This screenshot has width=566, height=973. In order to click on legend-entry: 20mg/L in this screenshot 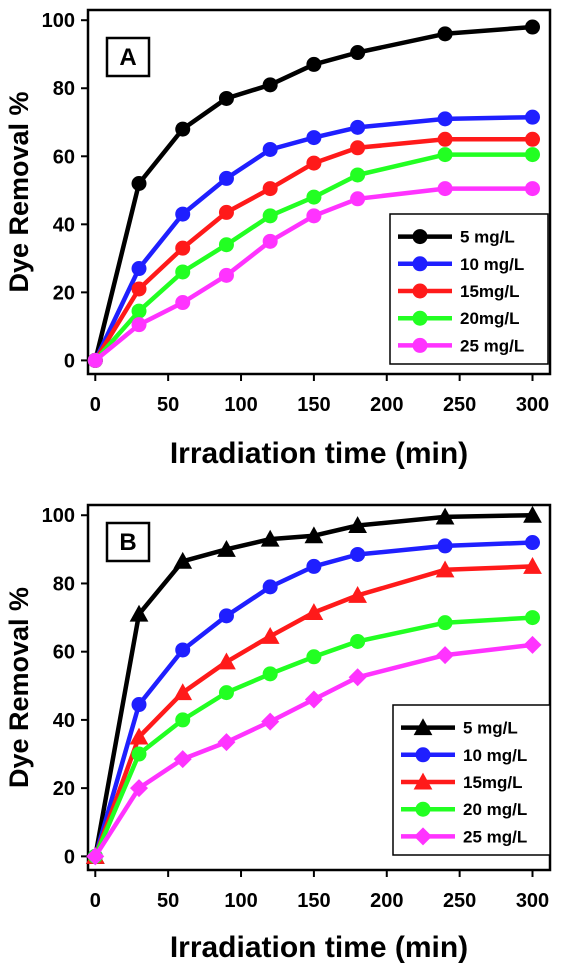, I will do `click(490, 318)`.